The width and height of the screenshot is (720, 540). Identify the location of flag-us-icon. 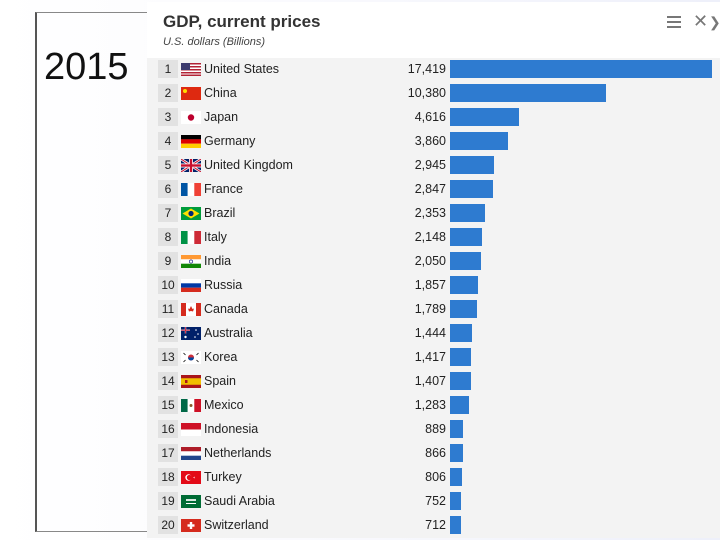
(191, 69).